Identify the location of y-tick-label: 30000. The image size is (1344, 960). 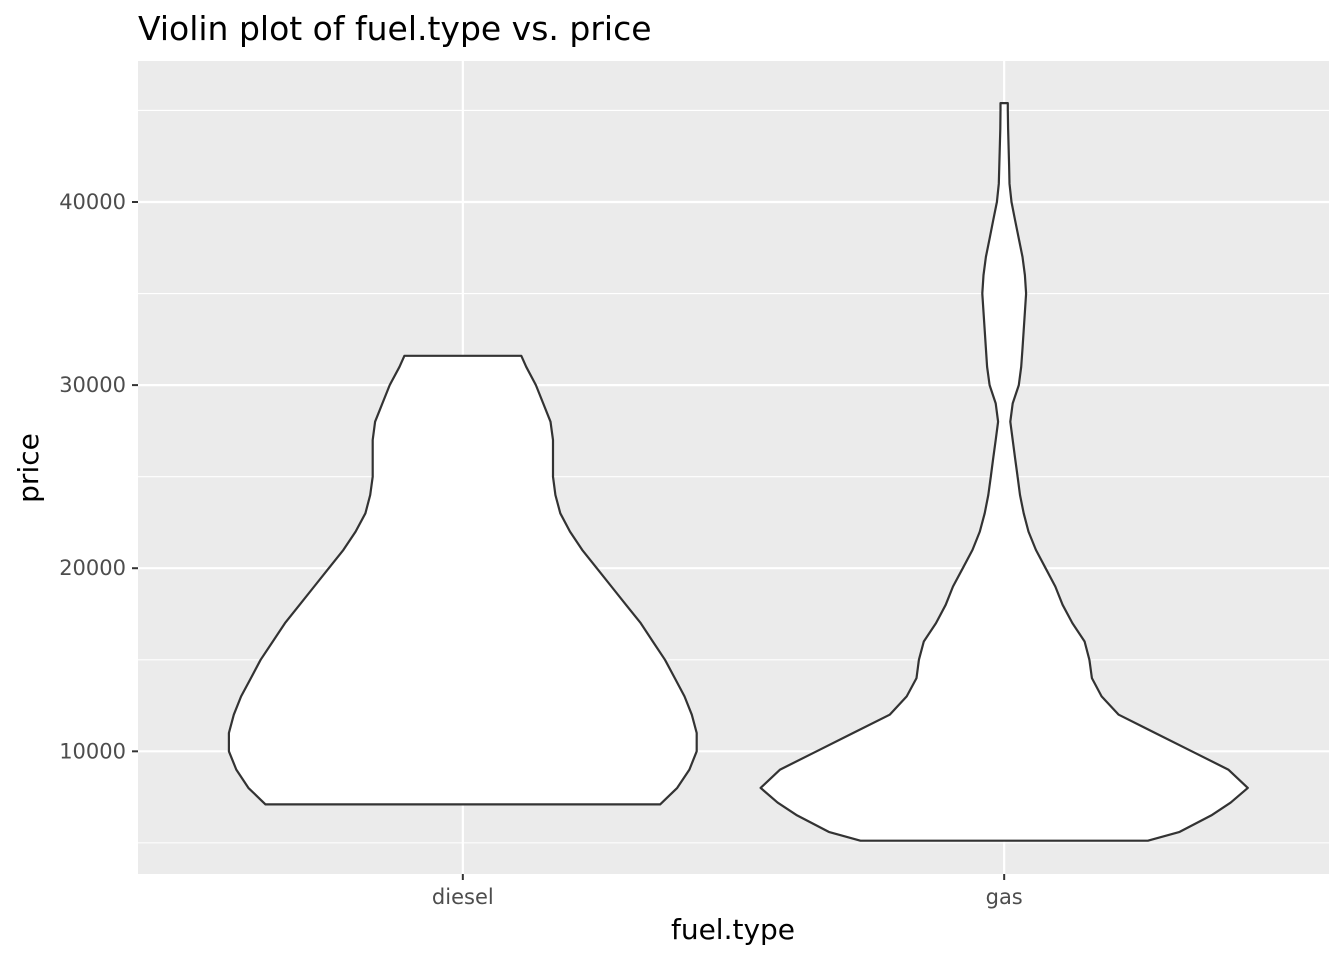
(92, 385).